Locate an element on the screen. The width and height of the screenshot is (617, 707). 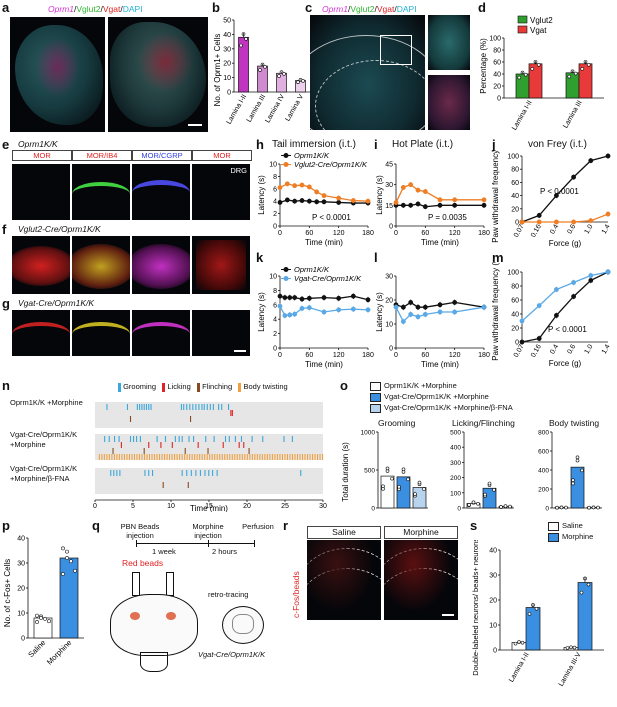
chart-b-g-xtick: Lamina V is located at coordinates (294, 107).